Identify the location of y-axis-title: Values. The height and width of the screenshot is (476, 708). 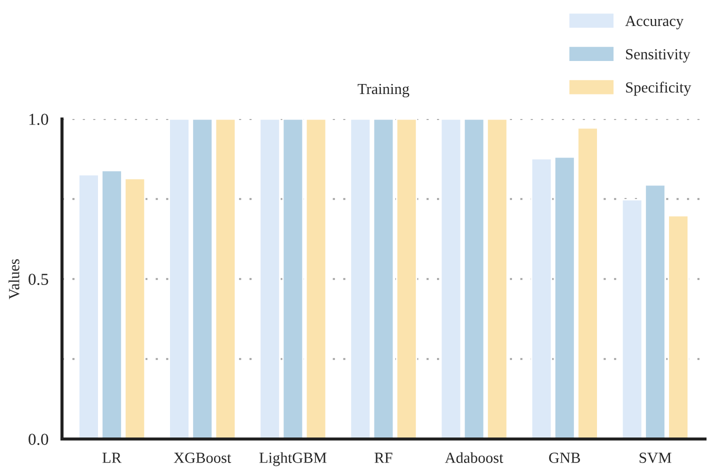
(14, 279).